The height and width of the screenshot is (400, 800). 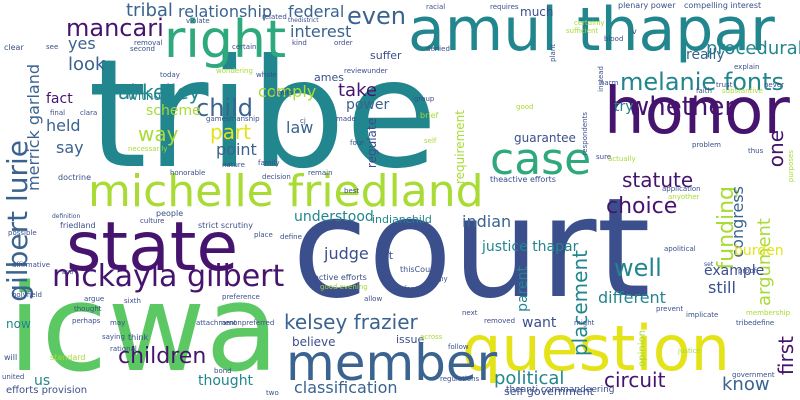 What do you see at coordinates (274, 17) in the screenshot?
I see `word-related: related` at bounding box center [274, 17].